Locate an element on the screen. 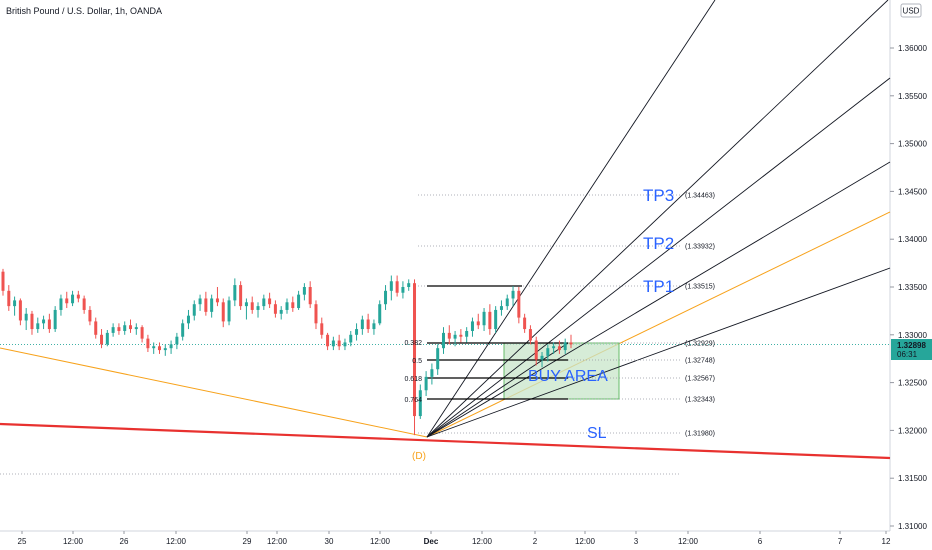 This screenshot has width=932, height=550. y-tick-label: 1.32000 is located at coordinates (912, 430).